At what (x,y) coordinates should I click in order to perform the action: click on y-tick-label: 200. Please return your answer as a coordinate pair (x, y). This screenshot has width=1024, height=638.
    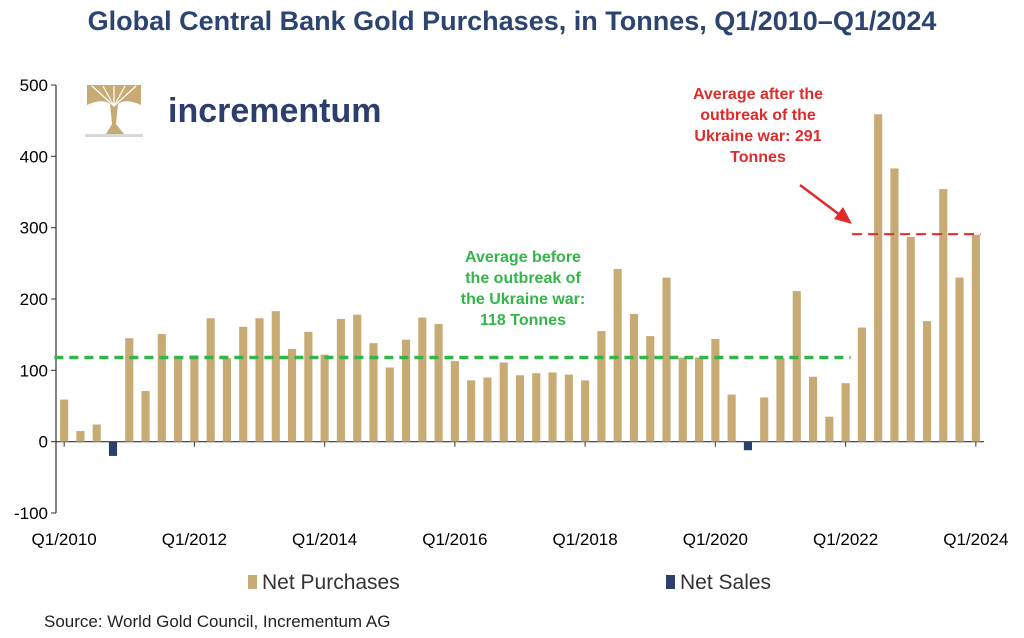
    Looking at the image, I should click on (34, 299).